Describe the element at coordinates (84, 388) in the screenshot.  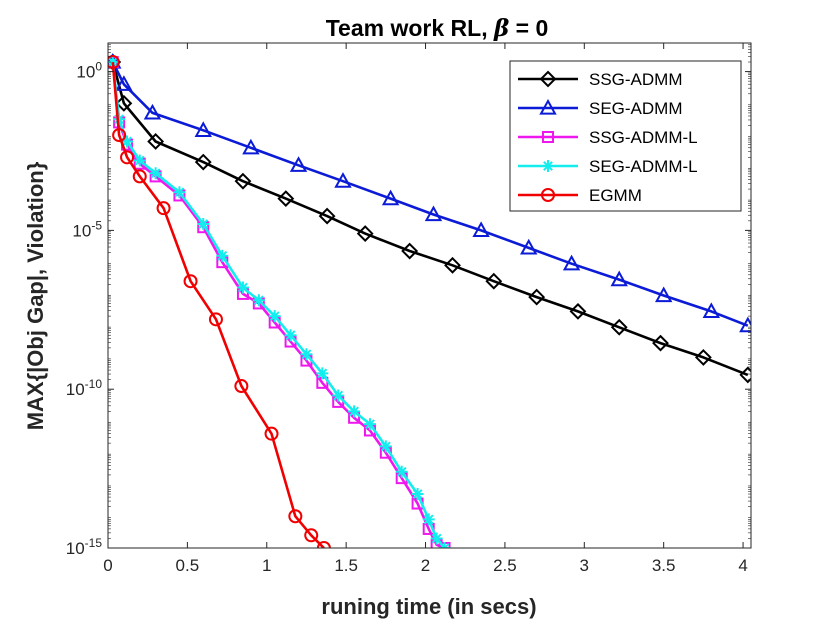
I see `y-tick-label: 10⁻¹⁰` at that location.